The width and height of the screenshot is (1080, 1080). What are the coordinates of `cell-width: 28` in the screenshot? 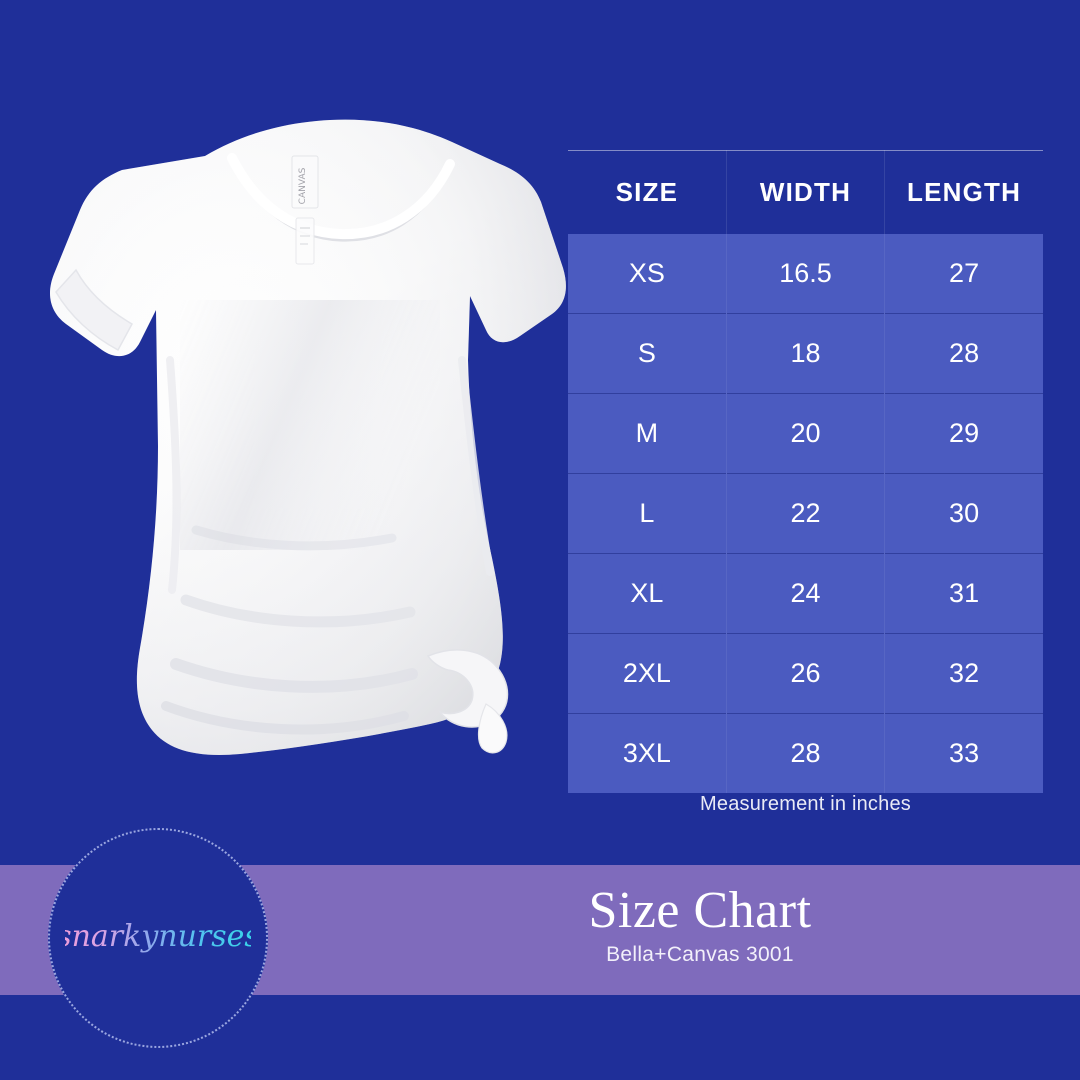 It's located at (805, 753).